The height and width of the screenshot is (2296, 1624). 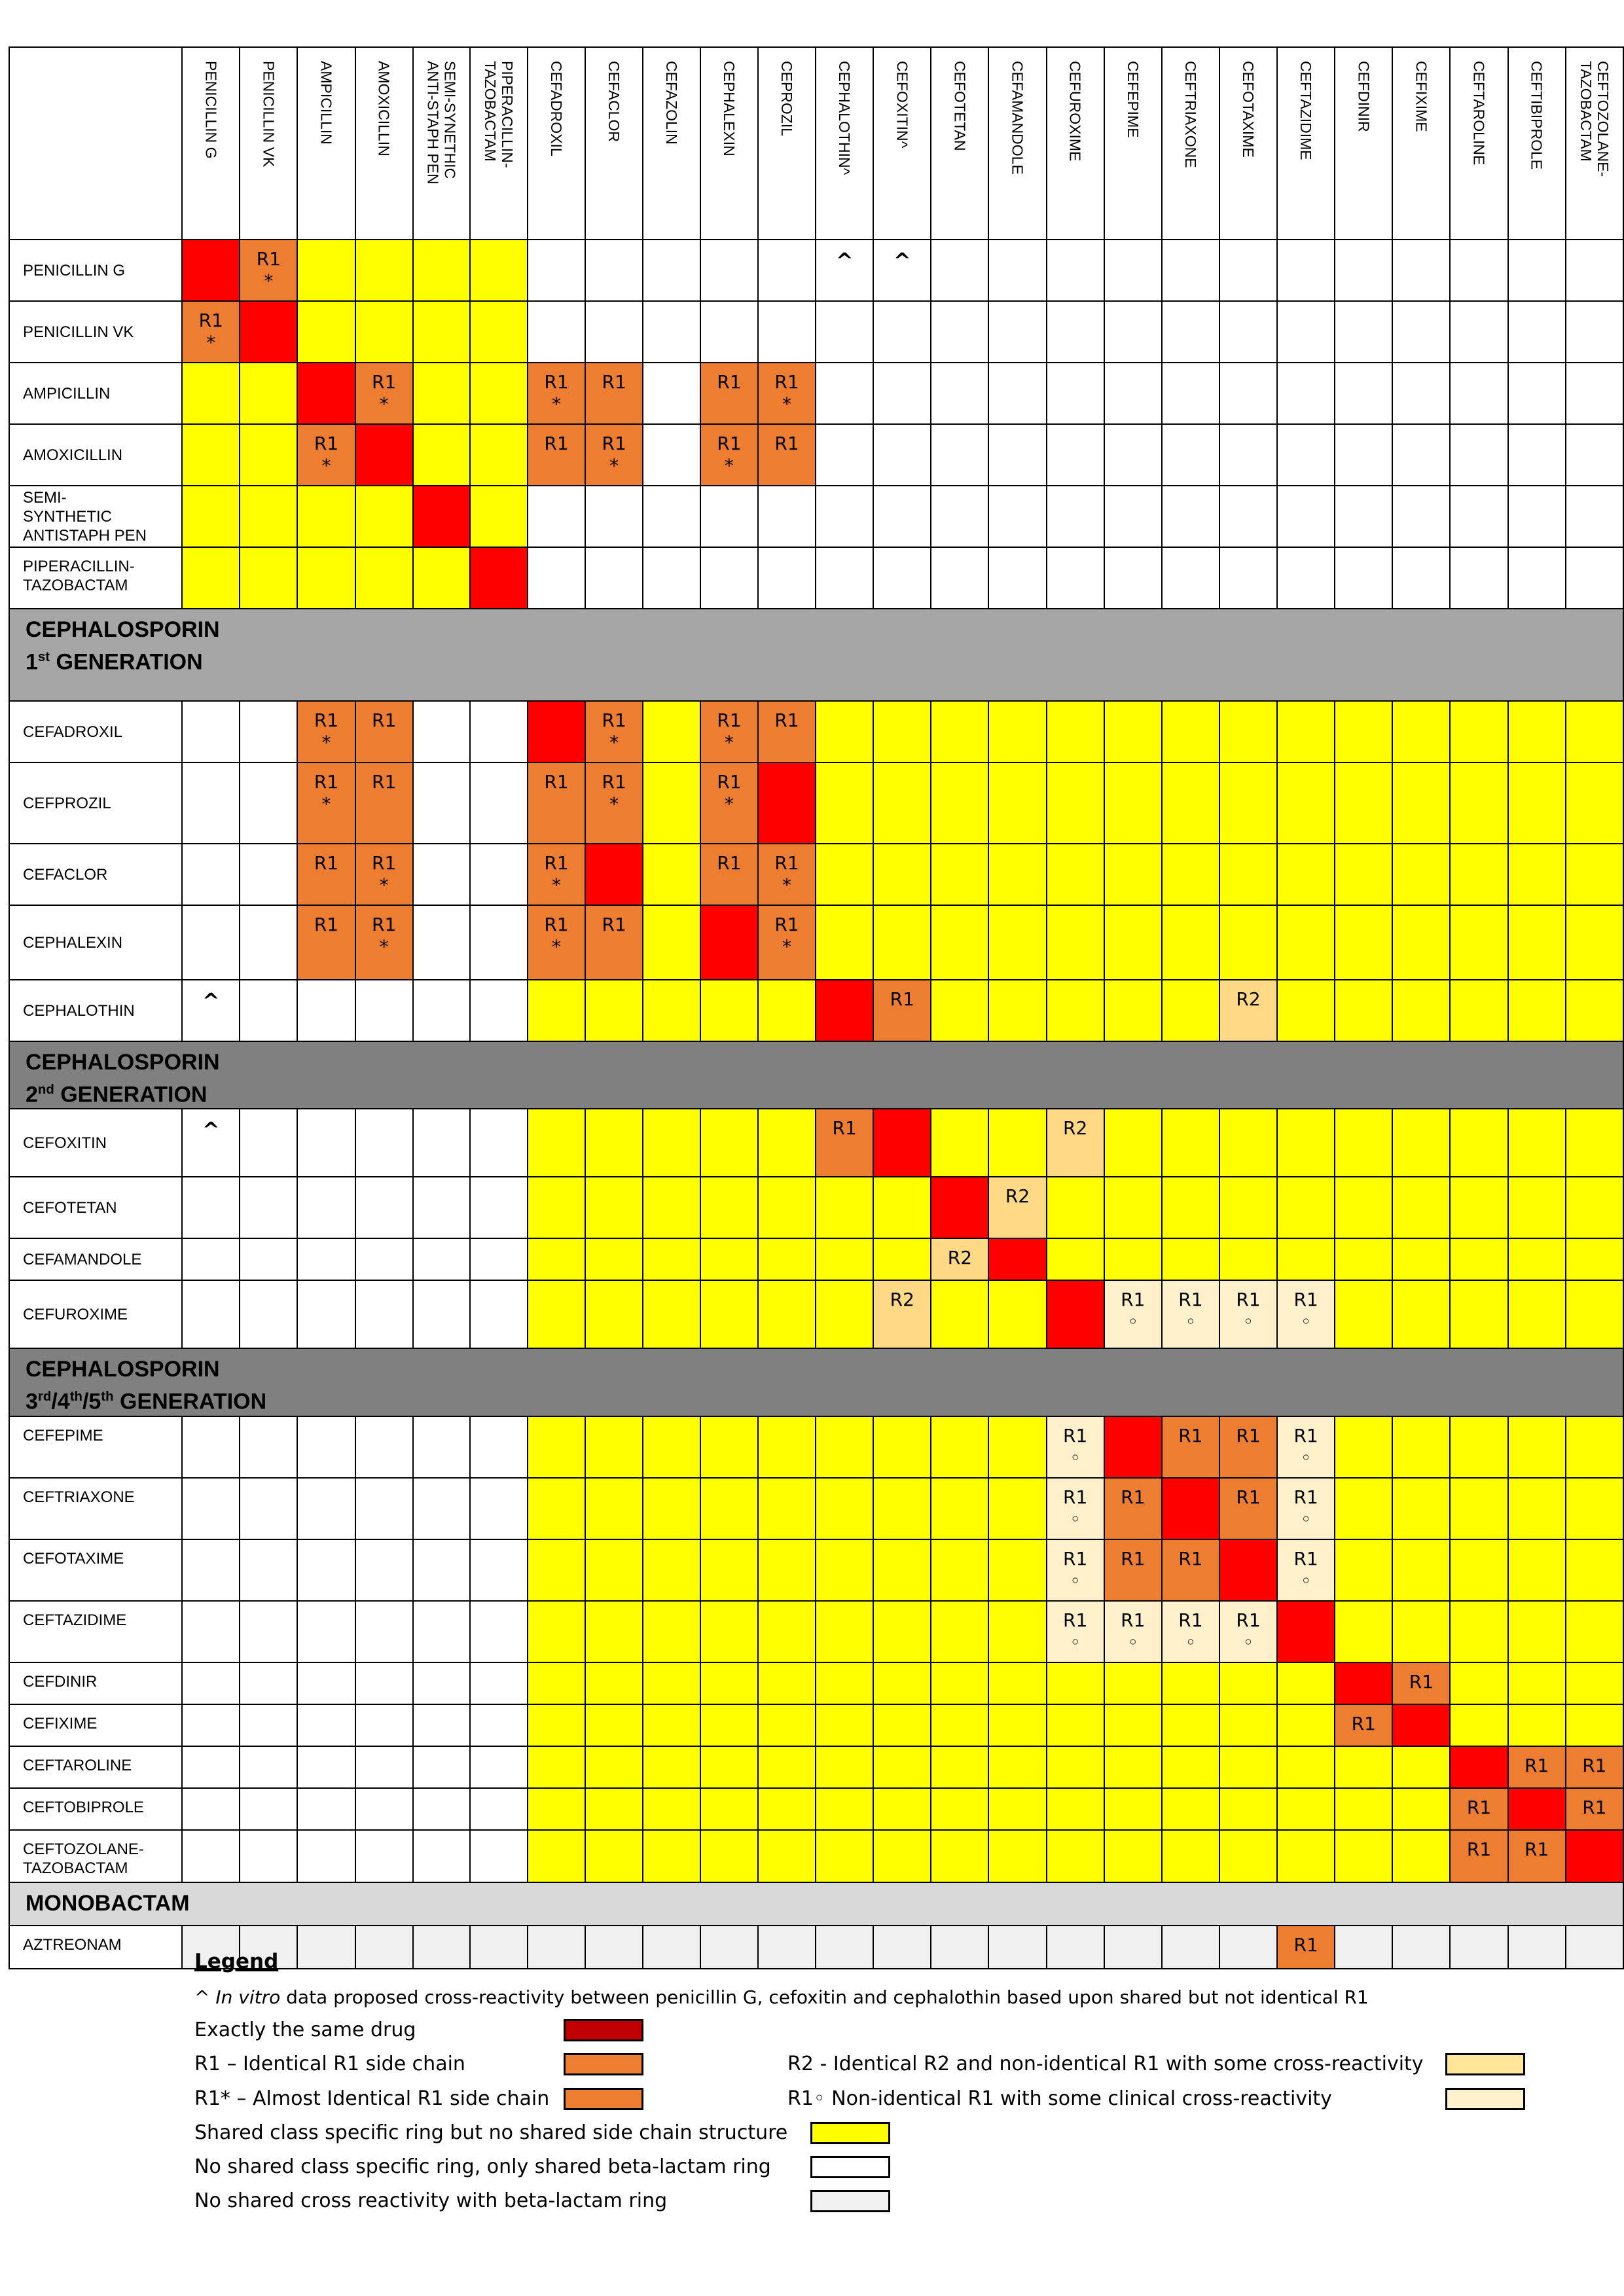 What do you see at coordinates (556, 143) in the screenshot?
I see `column-header-cefadroxil: CEFADROXIL` at bounding box center [556, 143].